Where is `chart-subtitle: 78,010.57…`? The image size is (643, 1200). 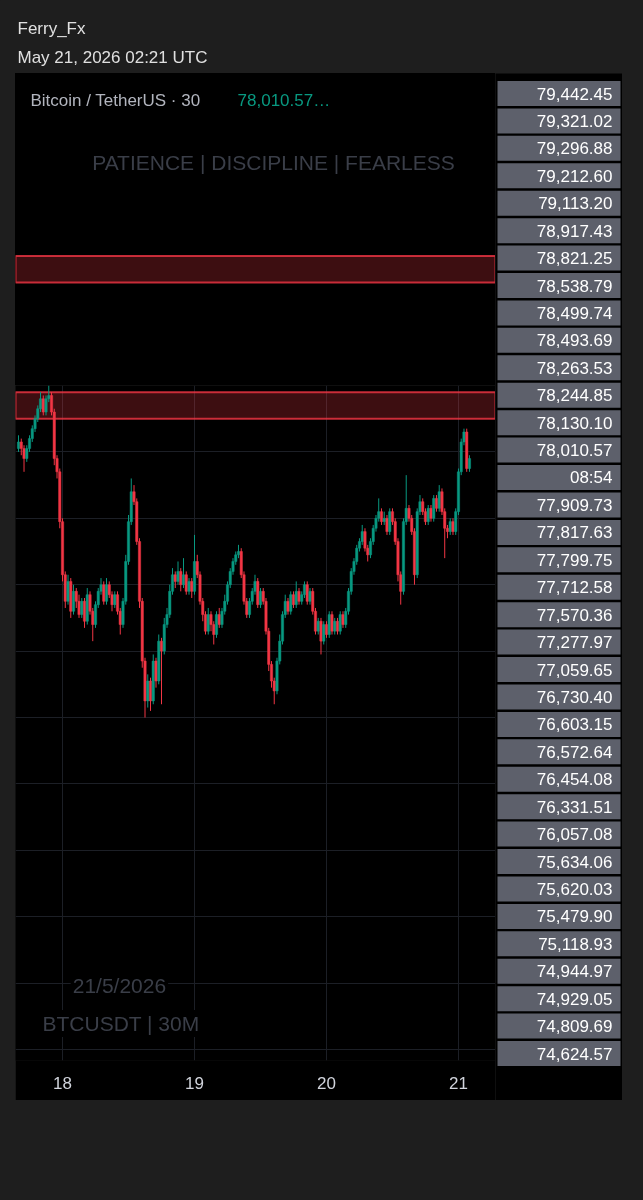 chart-subtitle: 78,010.57… is located at coordinates (284, 100).